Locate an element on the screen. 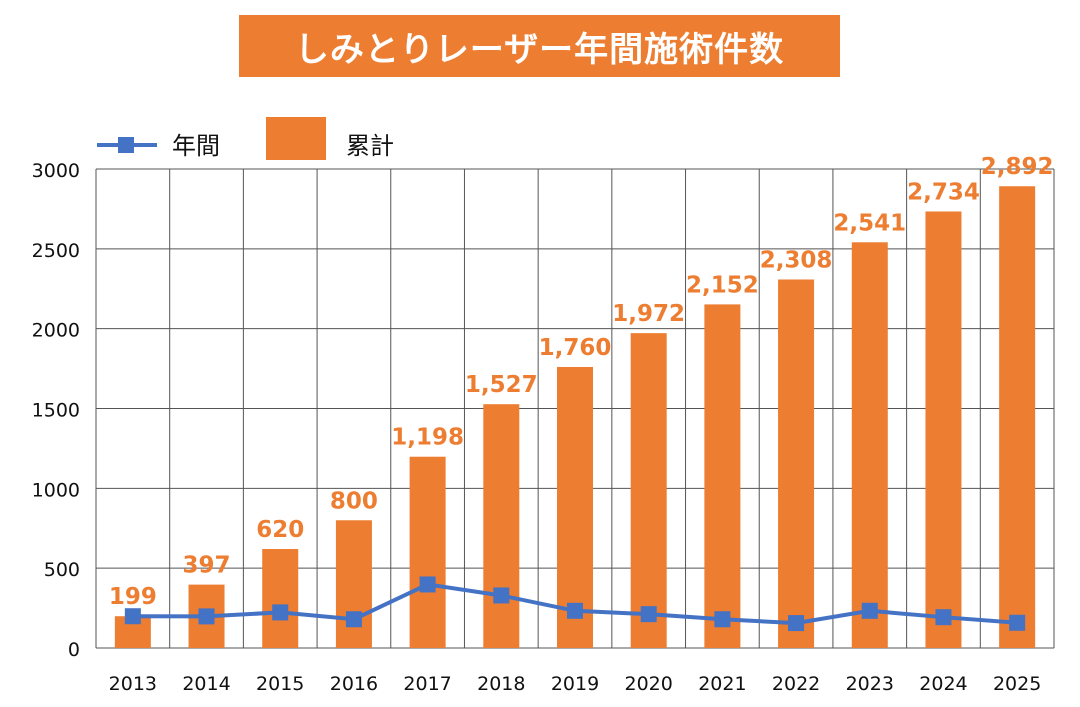  line-marker-2013 is located at coordinates (132, 616).